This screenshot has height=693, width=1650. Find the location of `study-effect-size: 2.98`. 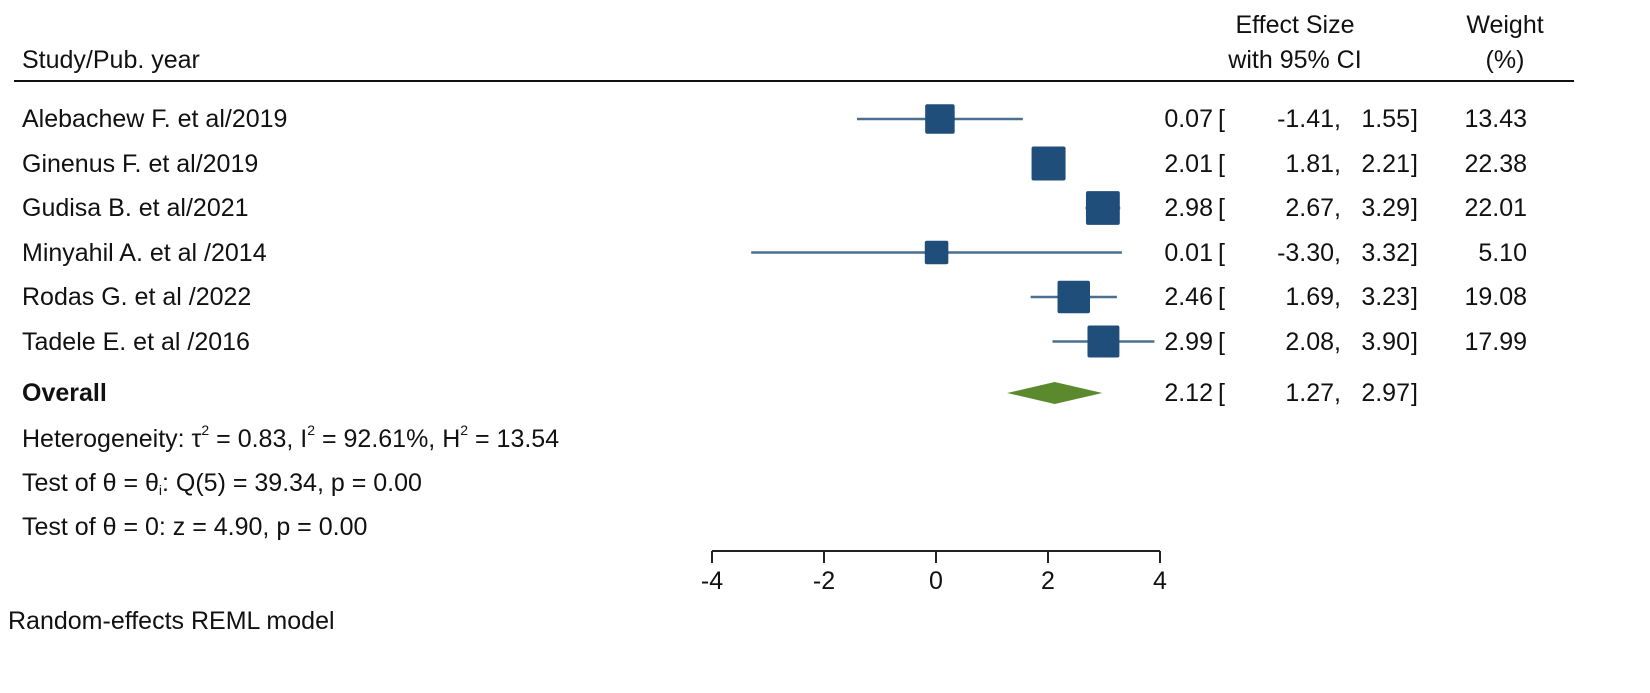

study-effect-size: 2.98 is located at coordinates (1188, 208).